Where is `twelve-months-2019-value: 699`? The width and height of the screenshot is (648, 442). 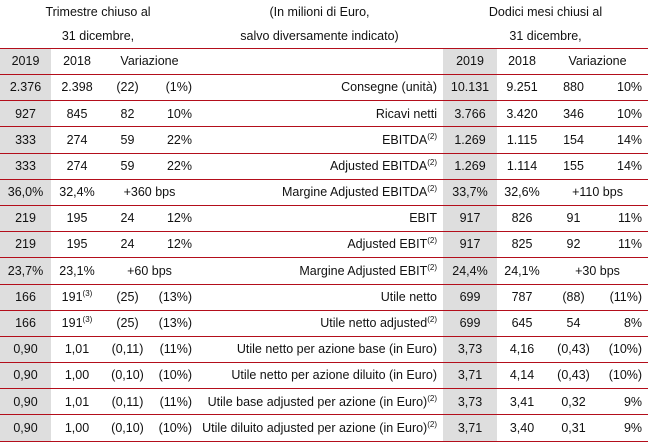 twelve-months-2019-value: 699 is located at coordinates (470, 323).